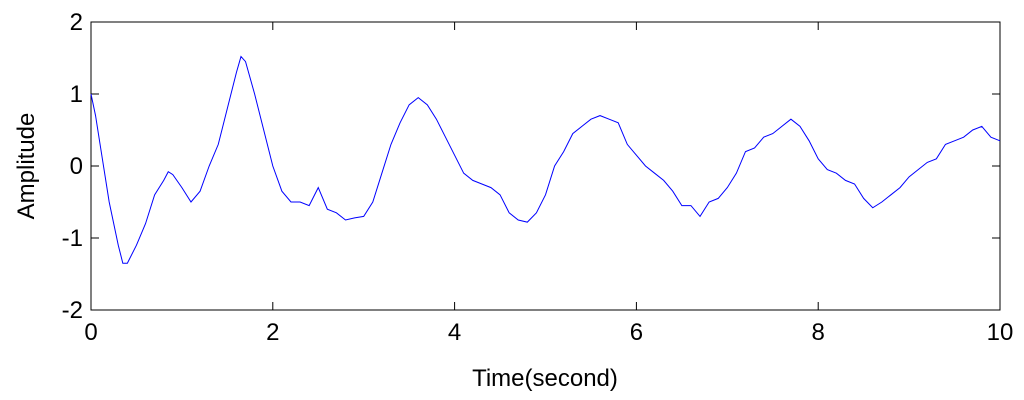 The image size is (1024, 400). I want to click on x-tick-label: 4, so click(454, 332).